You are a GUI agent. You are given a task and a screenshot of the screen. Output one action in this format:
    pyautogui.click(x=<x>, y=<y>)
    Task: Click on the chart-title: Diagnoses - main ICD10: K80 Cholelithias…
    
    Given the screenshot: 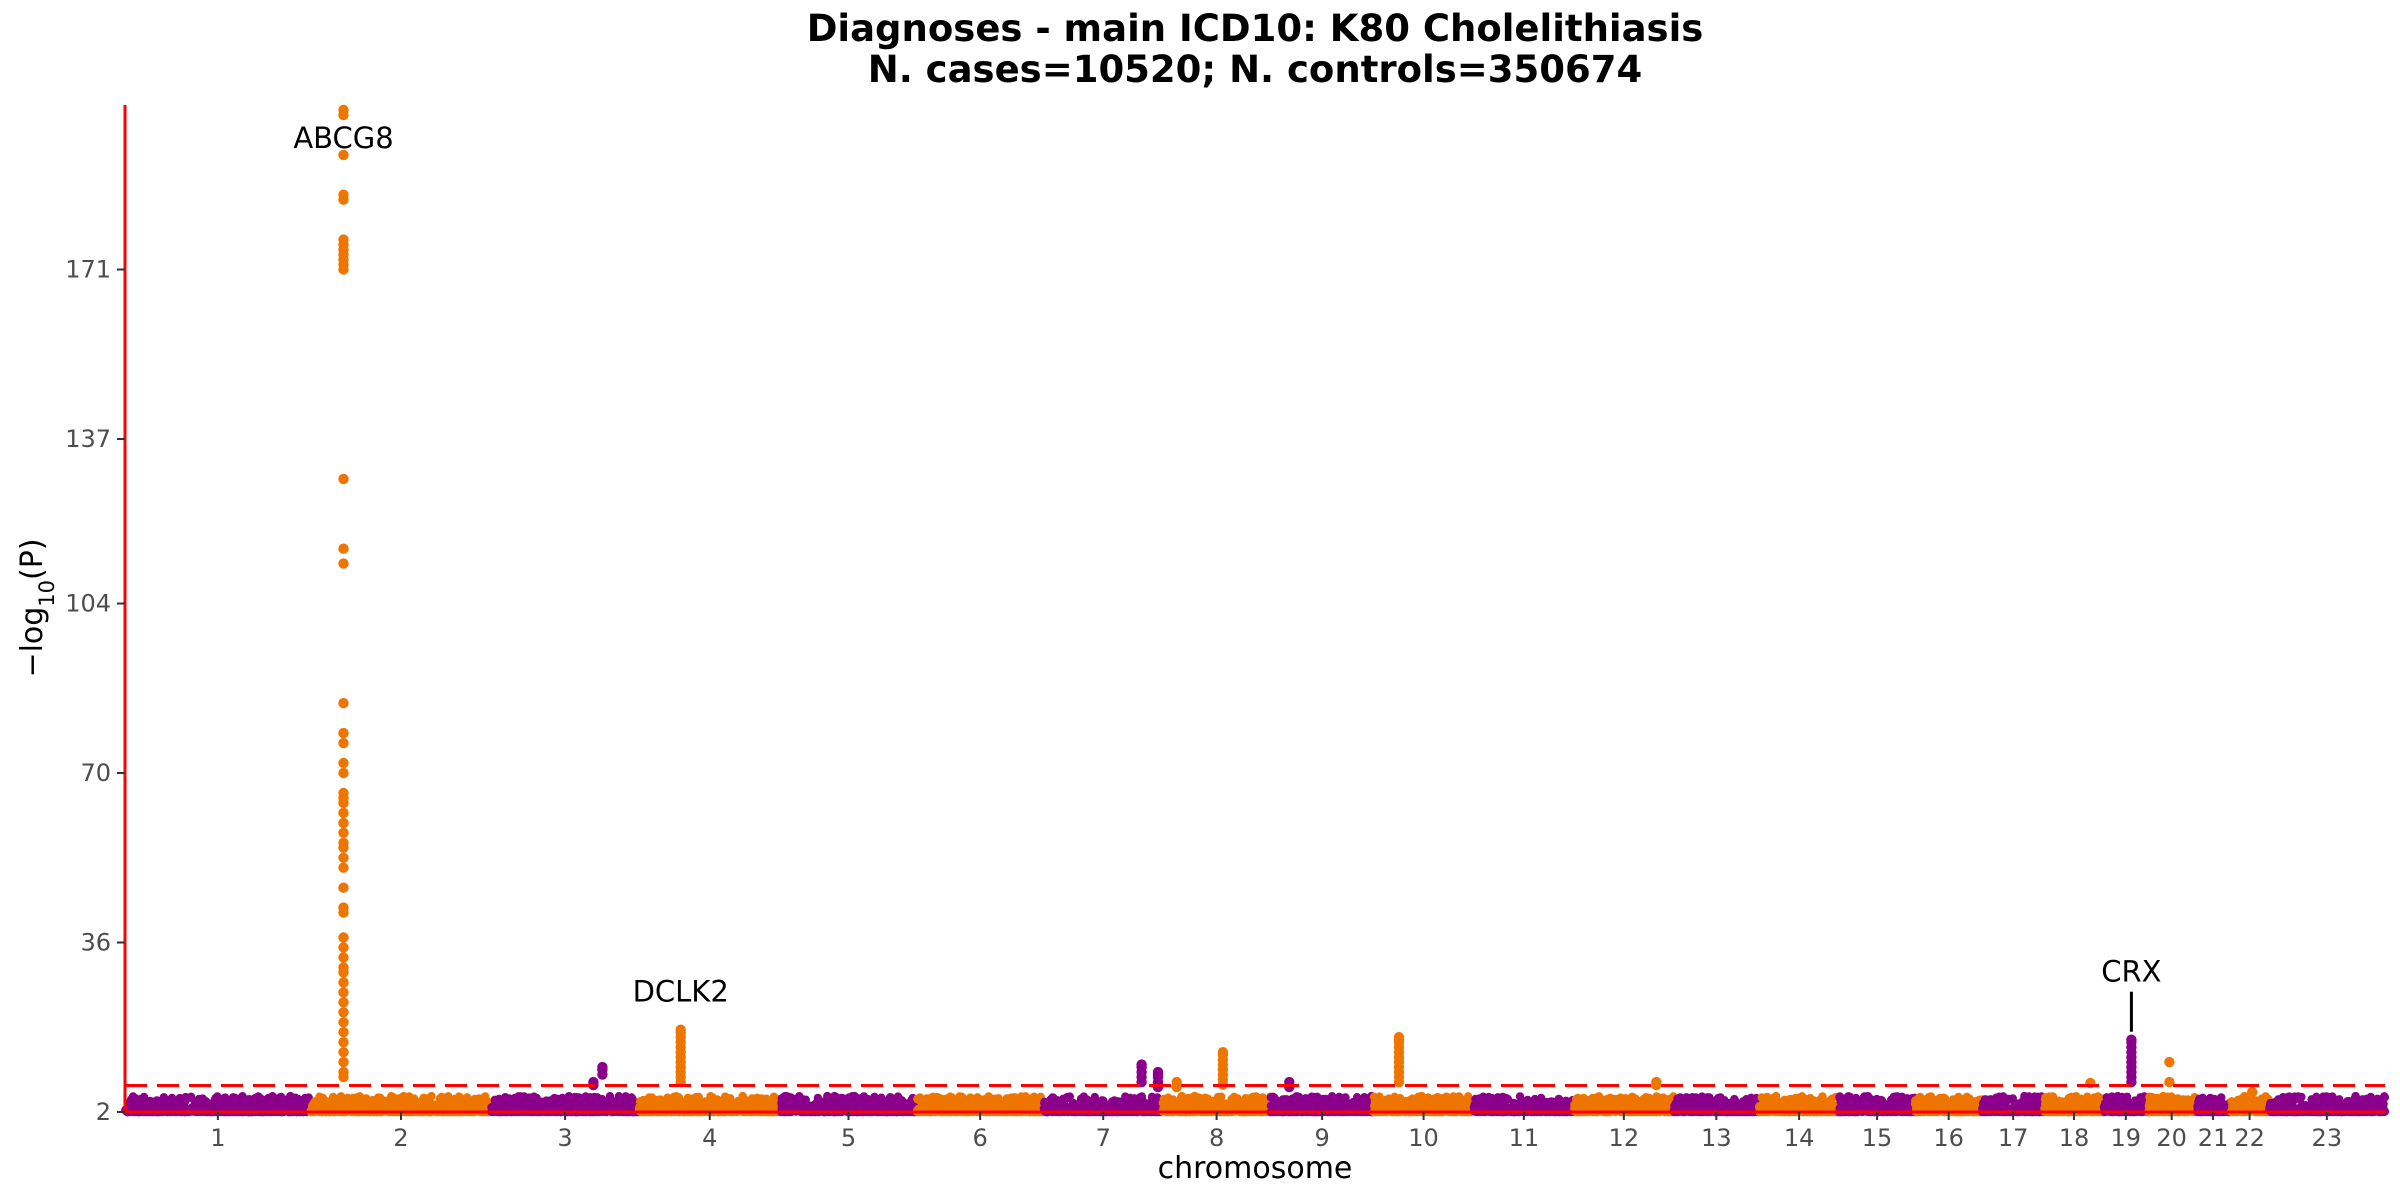 What is the action you would take?
    pyautogui.click(x=1255, y=28)
    